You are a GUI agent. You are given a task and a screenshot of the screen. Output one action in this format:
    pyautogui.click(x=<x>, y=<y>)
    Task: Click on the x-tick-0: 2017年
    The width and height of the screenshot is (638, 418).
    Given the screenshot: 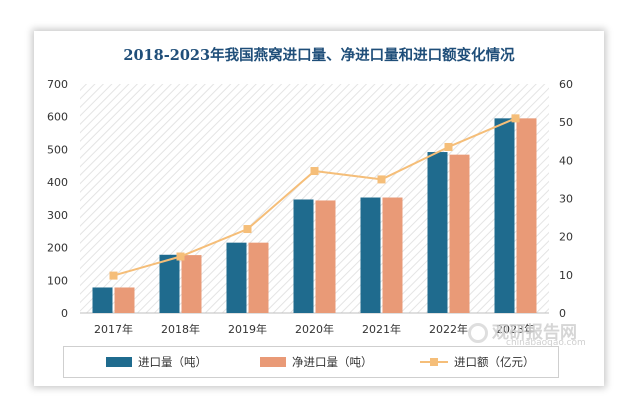 What is the action you would take?
    pyautogui.click(x=113, y=329)
    